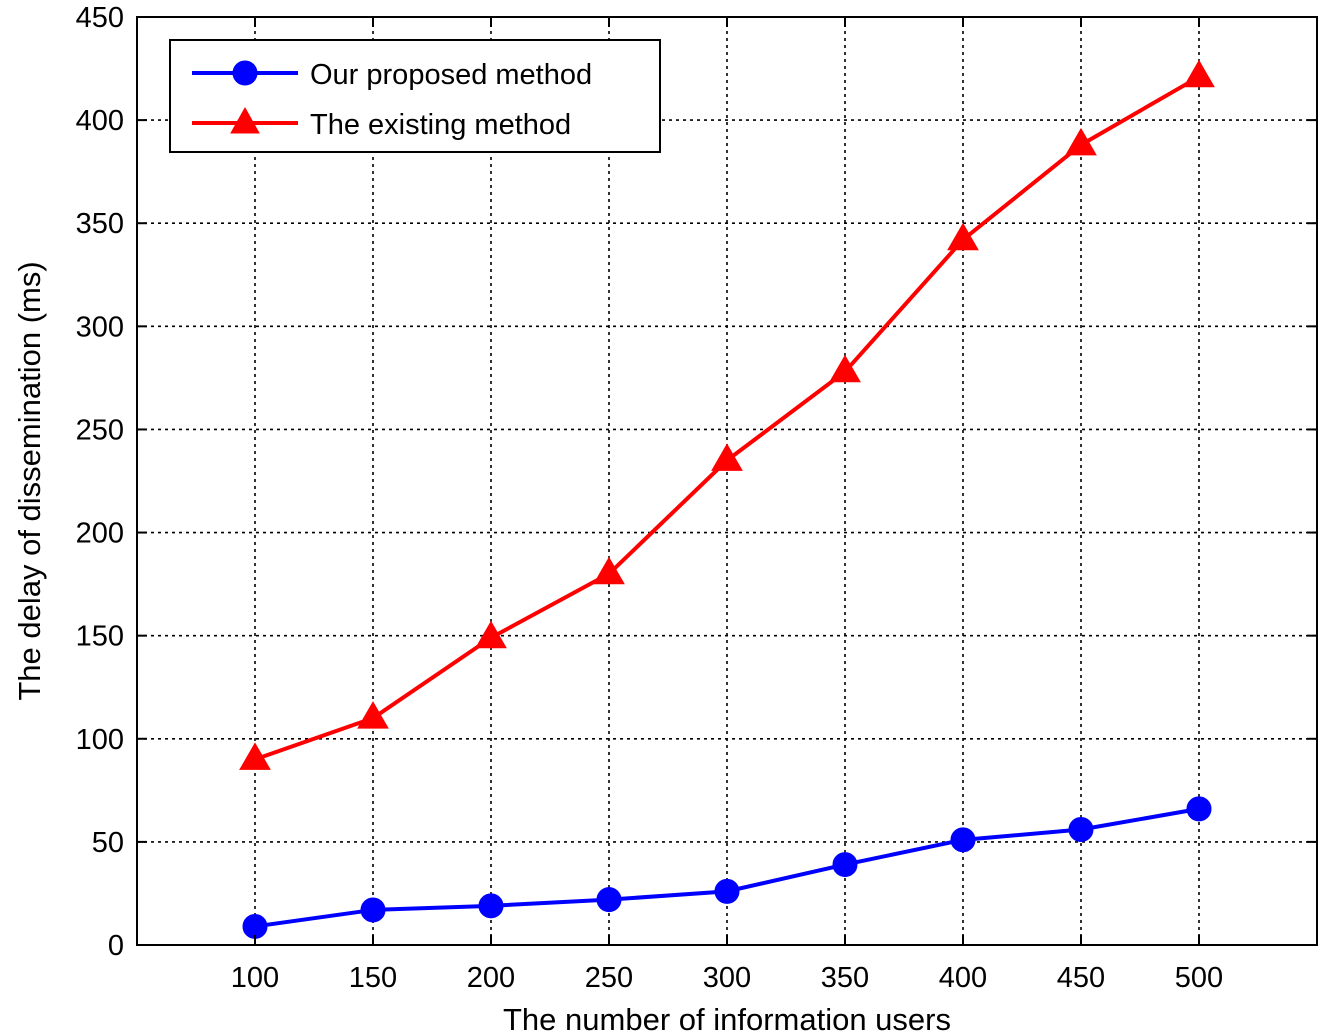  I want to click on x-tick-label: 450, so click(1081, 978).